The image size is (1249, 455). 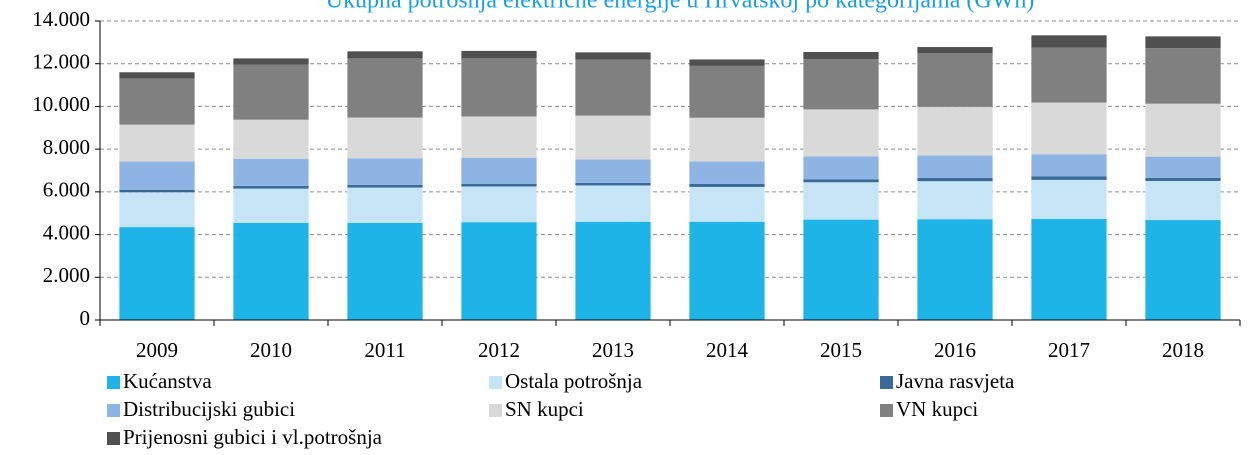 I want to click on x-tick-label: 2013, so click(x=613, y=350).